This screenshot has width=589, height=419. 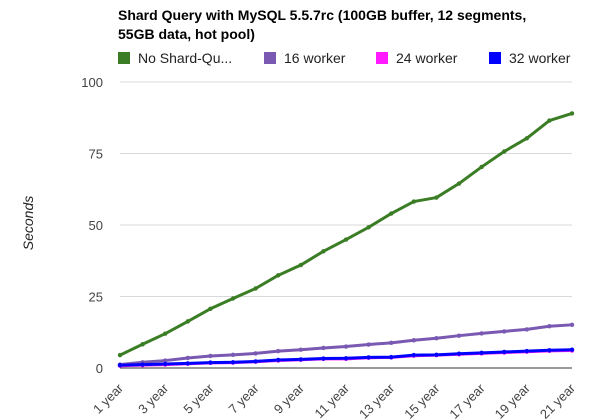 What do you see at coordinates (244, 398) in the screenshot?
I see `x-tick-label: 7 year` at bounding box center [244, 398].